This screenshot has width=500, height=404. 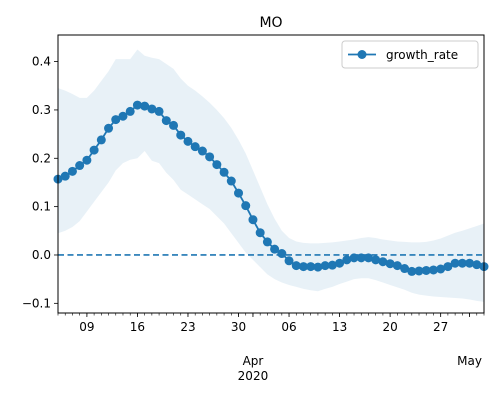 What do you see at coordinates (389, 327) in the screenshot?
I see `x-tick-label: 20` at bounding box center [389, 327].